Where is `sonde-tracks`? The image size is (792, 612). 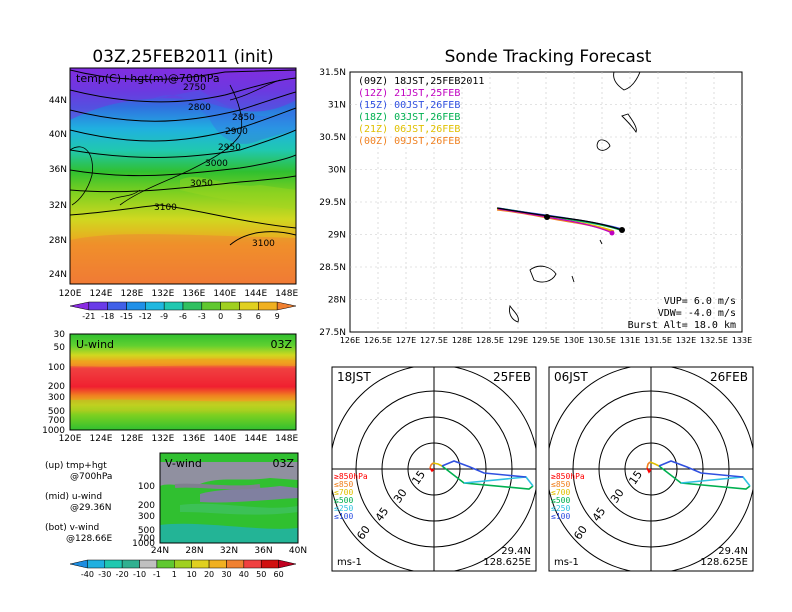
sonde-tracks is located at coordinates (560, 221).